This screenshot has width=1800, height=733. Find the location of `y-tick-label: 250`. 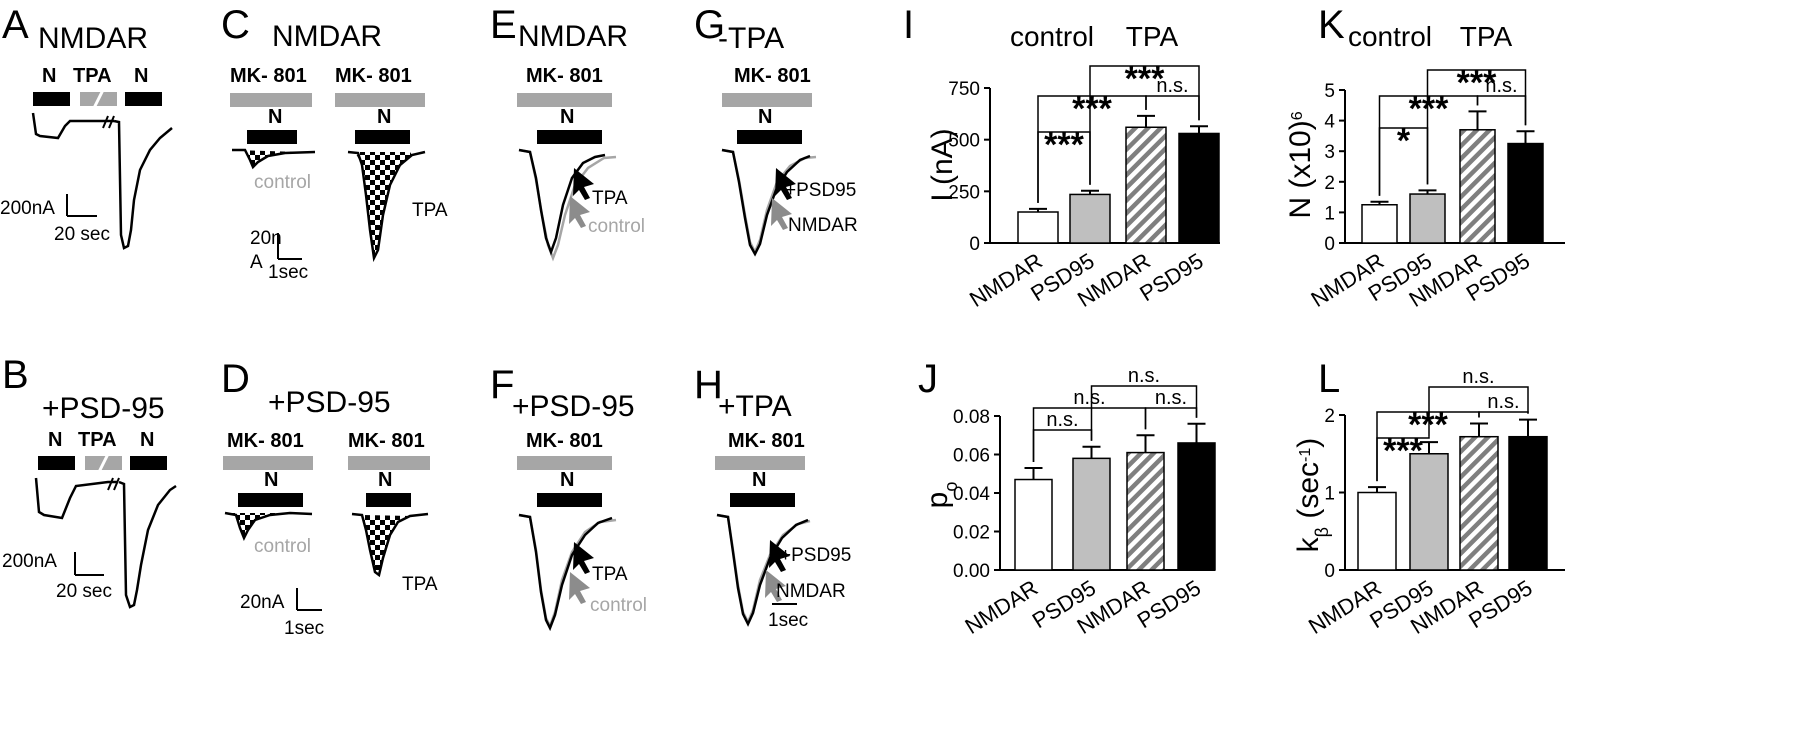

y-tick-label: 250 is located at coordinates (964, 192).